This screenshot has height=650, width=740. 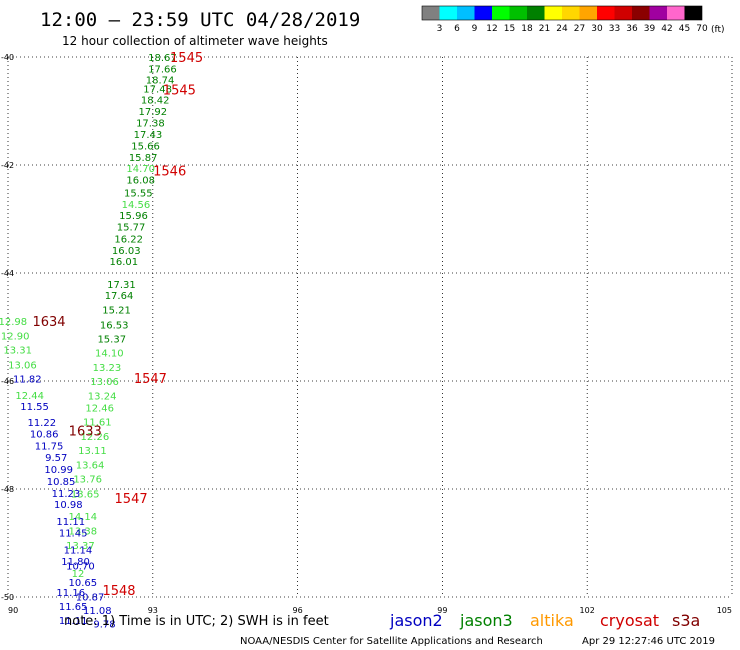 I want to click on legend-swatch-label: 42, so click(x=666, y=29).